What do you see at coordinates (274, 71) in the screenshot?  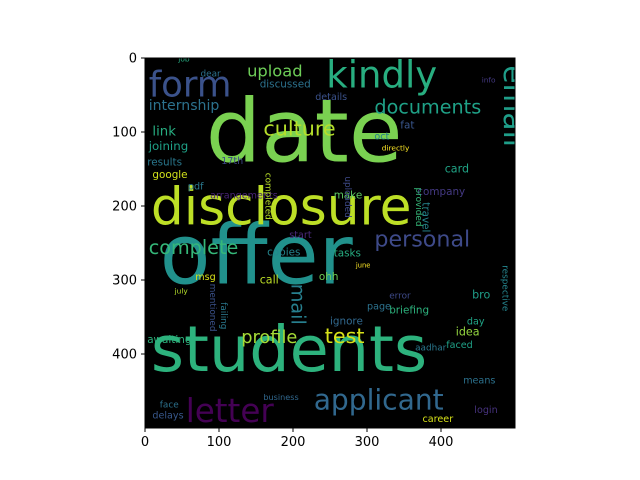 I see `word-upload: upload` at bounding box center [274, 71].